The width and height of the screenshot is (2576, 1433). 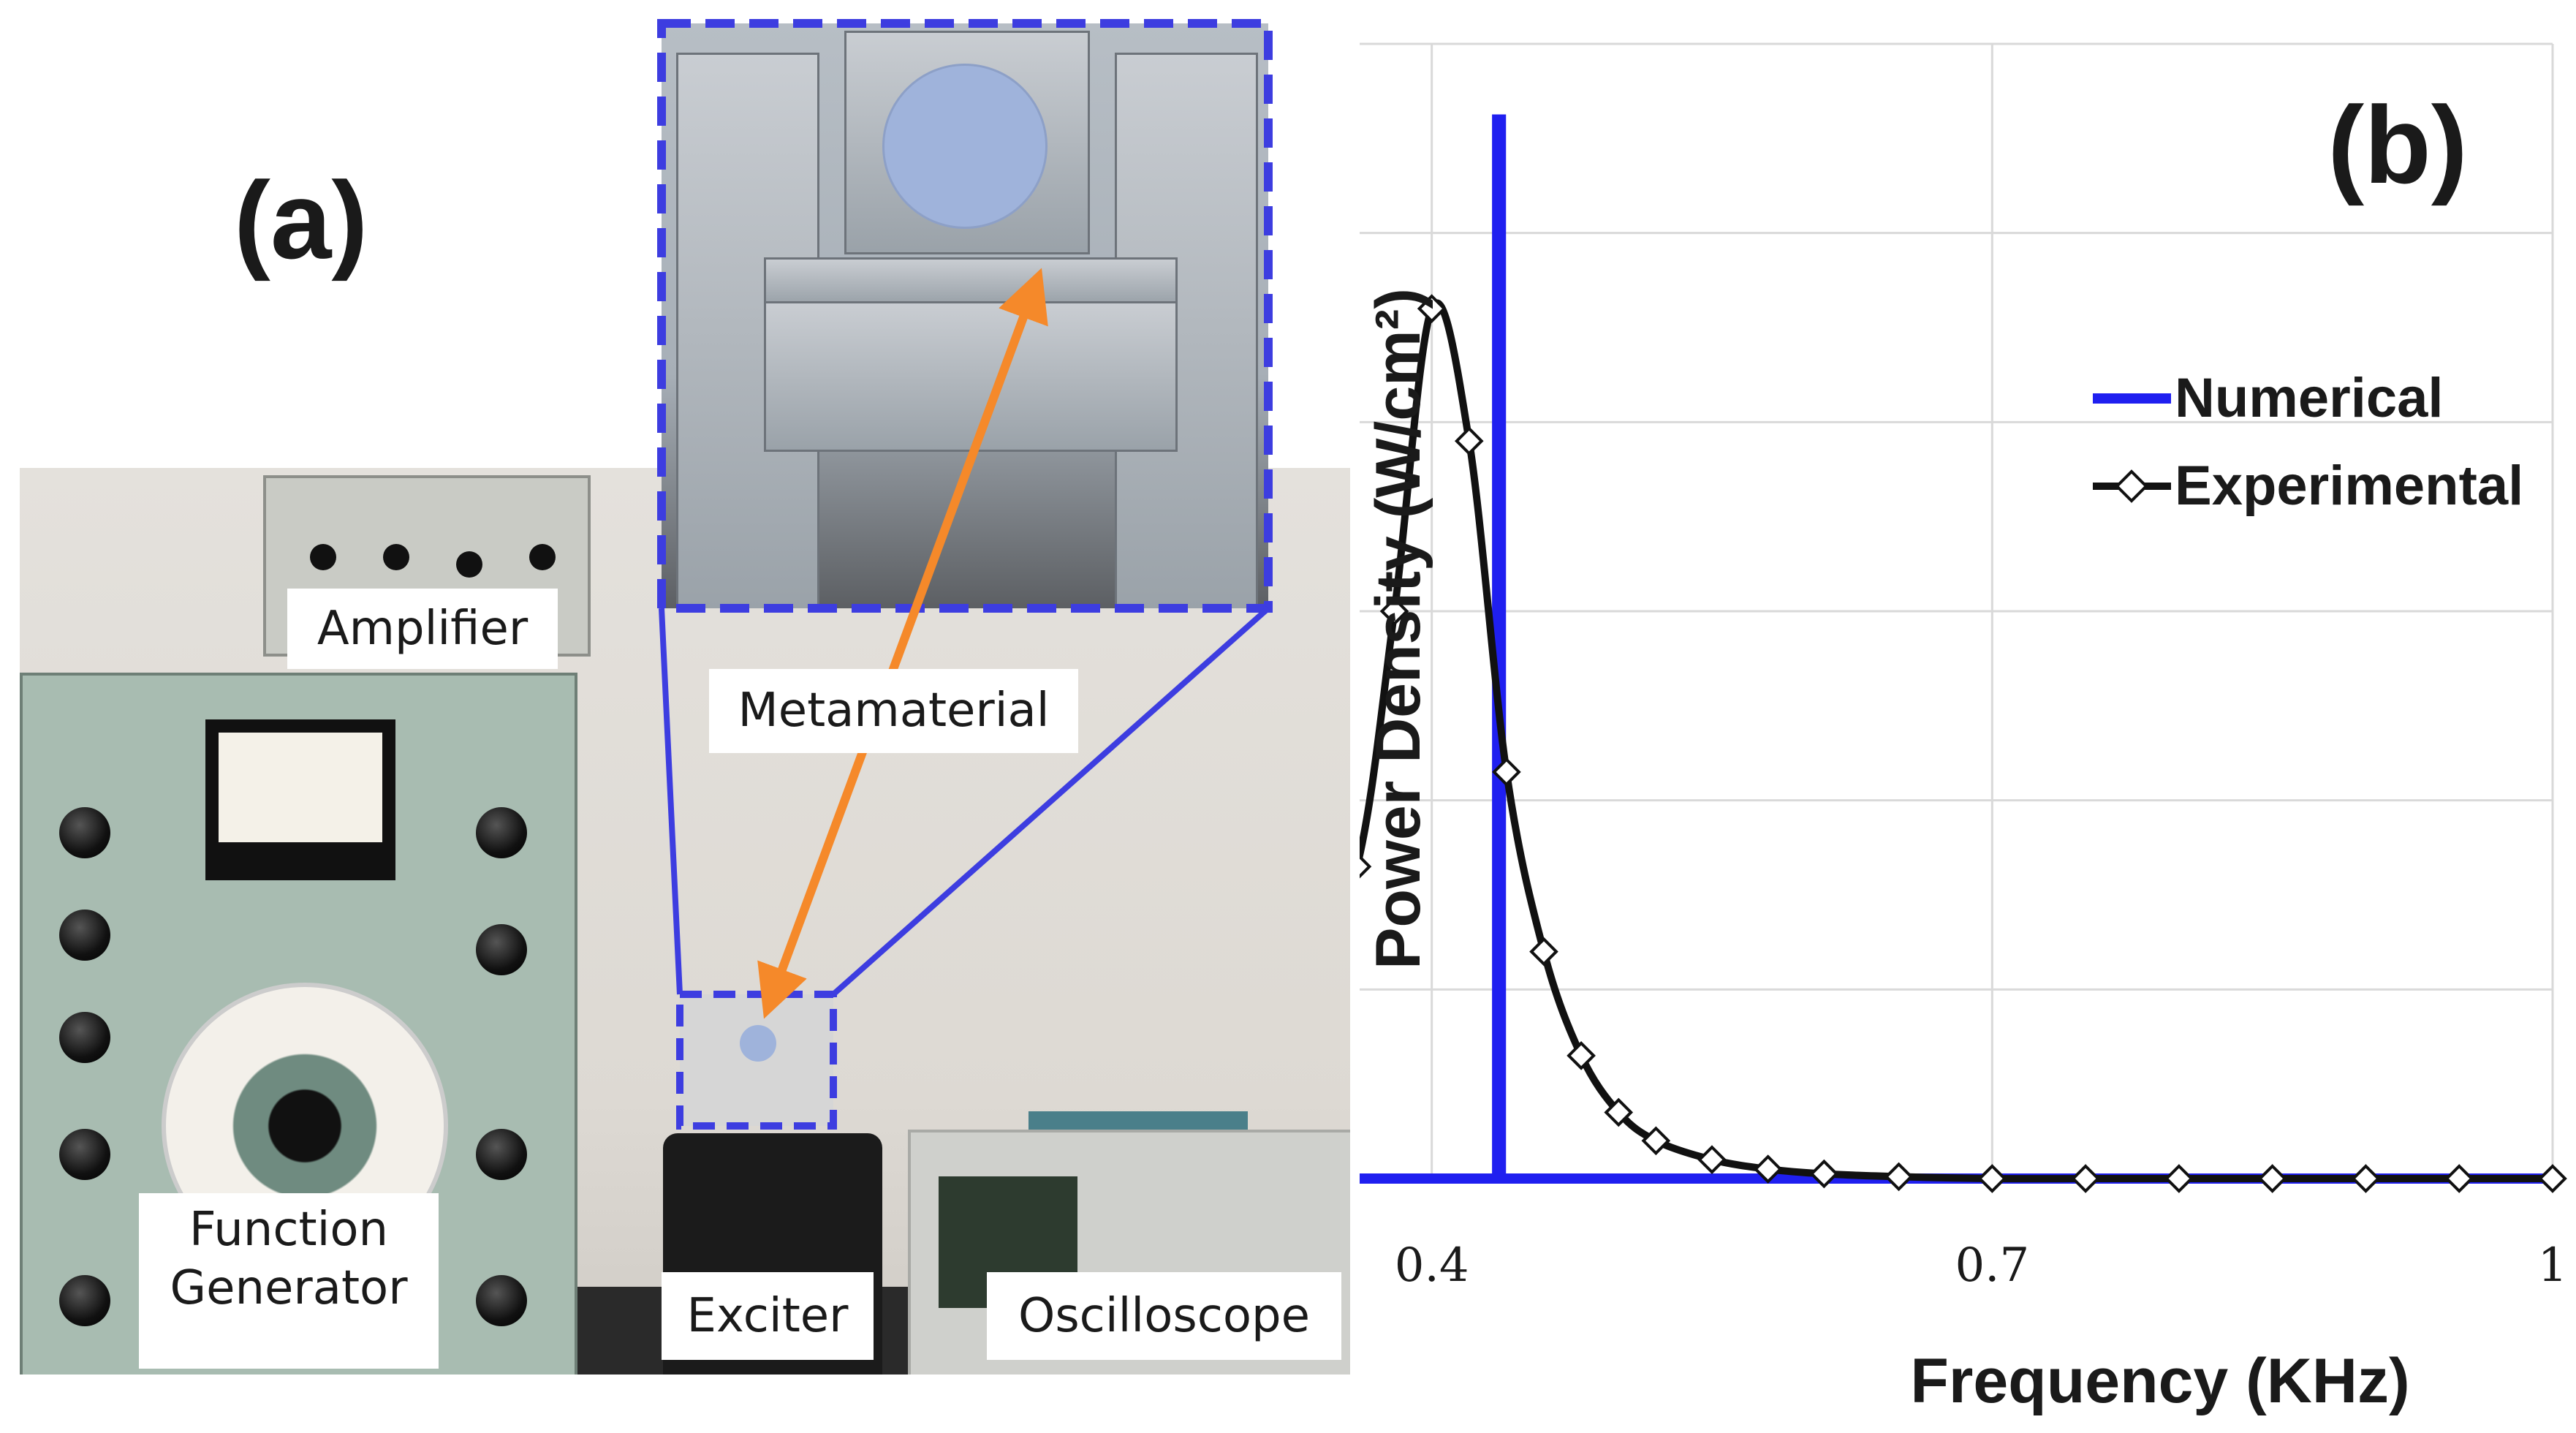 What do you see at coordinates (758, 1043) in the screenshot?
I see `sample-disc-small` at bounding box center [758, 1043].